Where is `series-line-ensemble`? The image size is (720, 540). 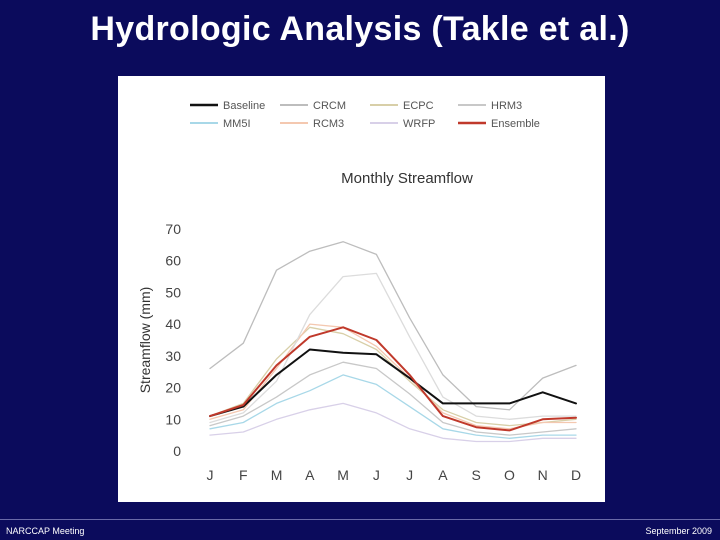
series-line-ensemble is located at coordinates (393, 379).